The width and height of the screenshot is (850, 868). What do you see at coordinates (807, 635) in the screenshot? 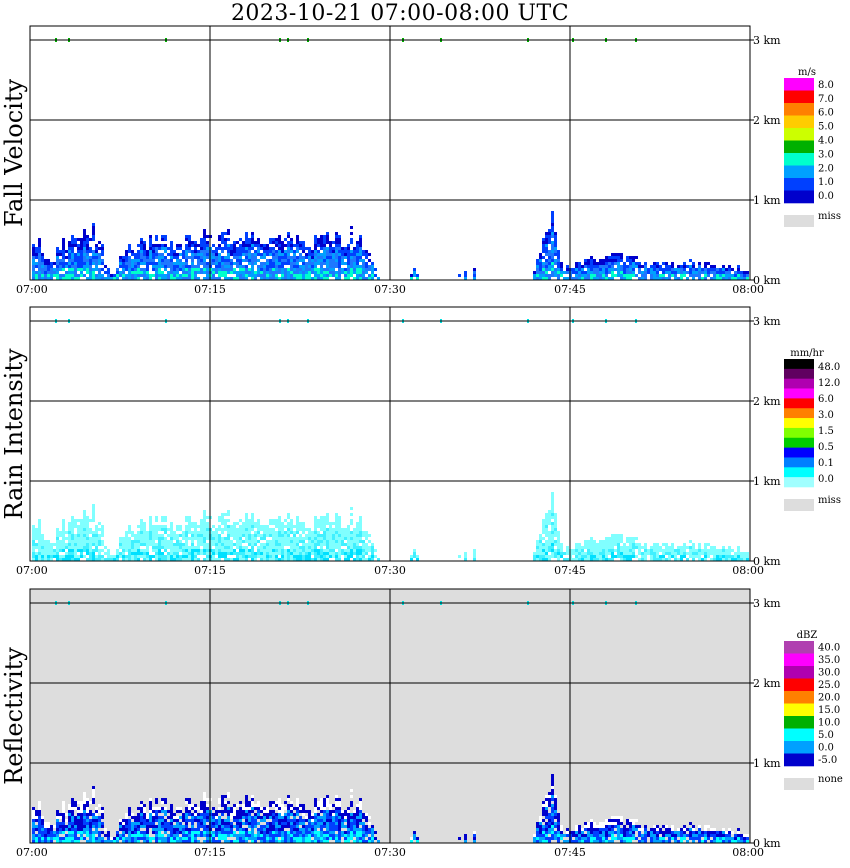
I see `colorbar-unit: dBZ` at bounding box center [807, 635].